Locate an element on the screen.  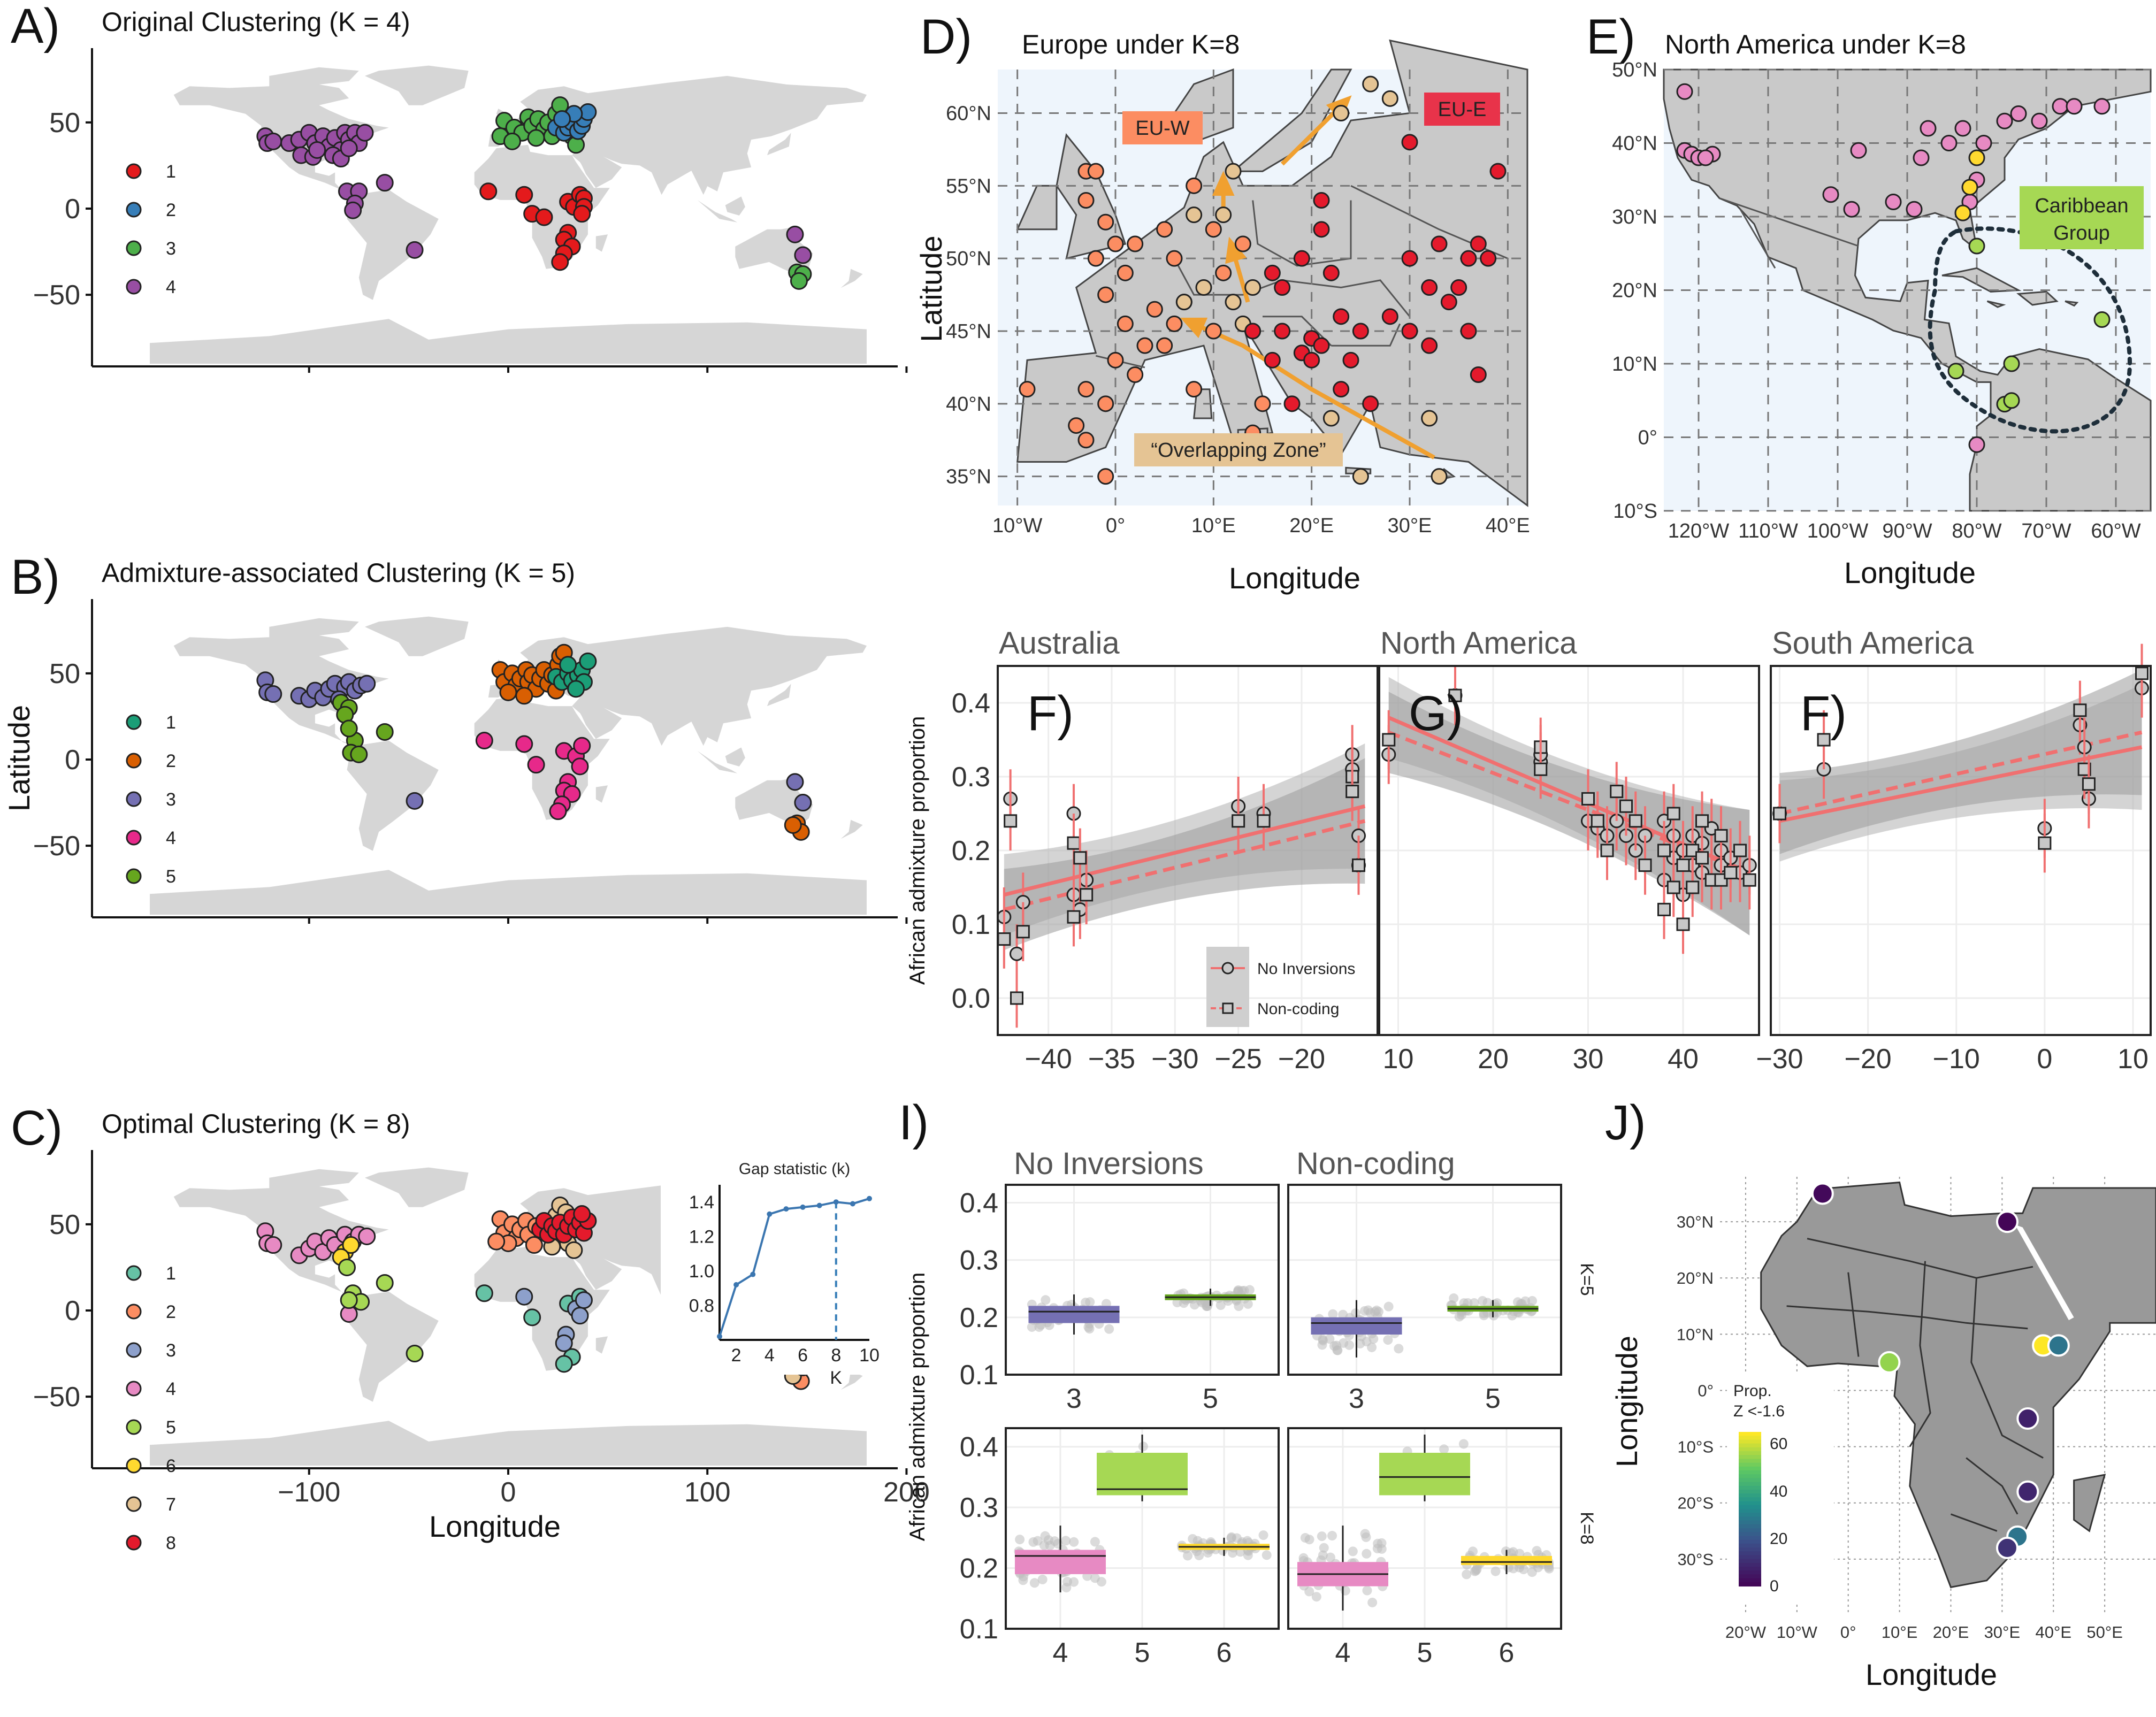
annotation-box is located at coordinates (1162, 128).